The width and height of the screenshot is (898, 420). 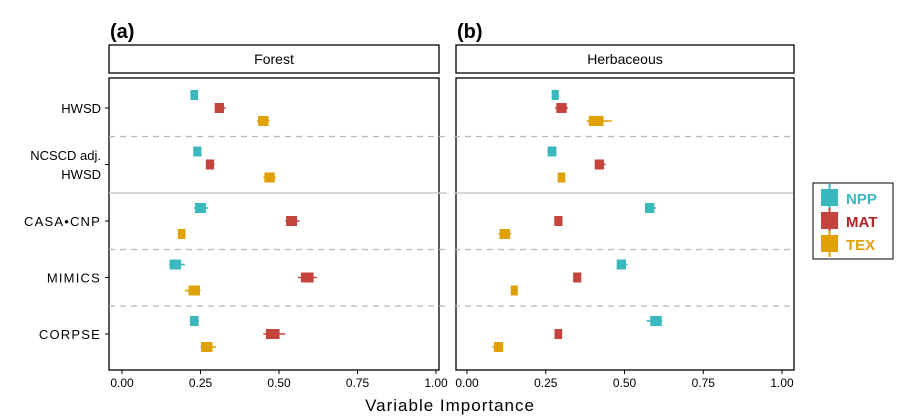 I want to click on panel-a-strip, so click(x=274, y=59).